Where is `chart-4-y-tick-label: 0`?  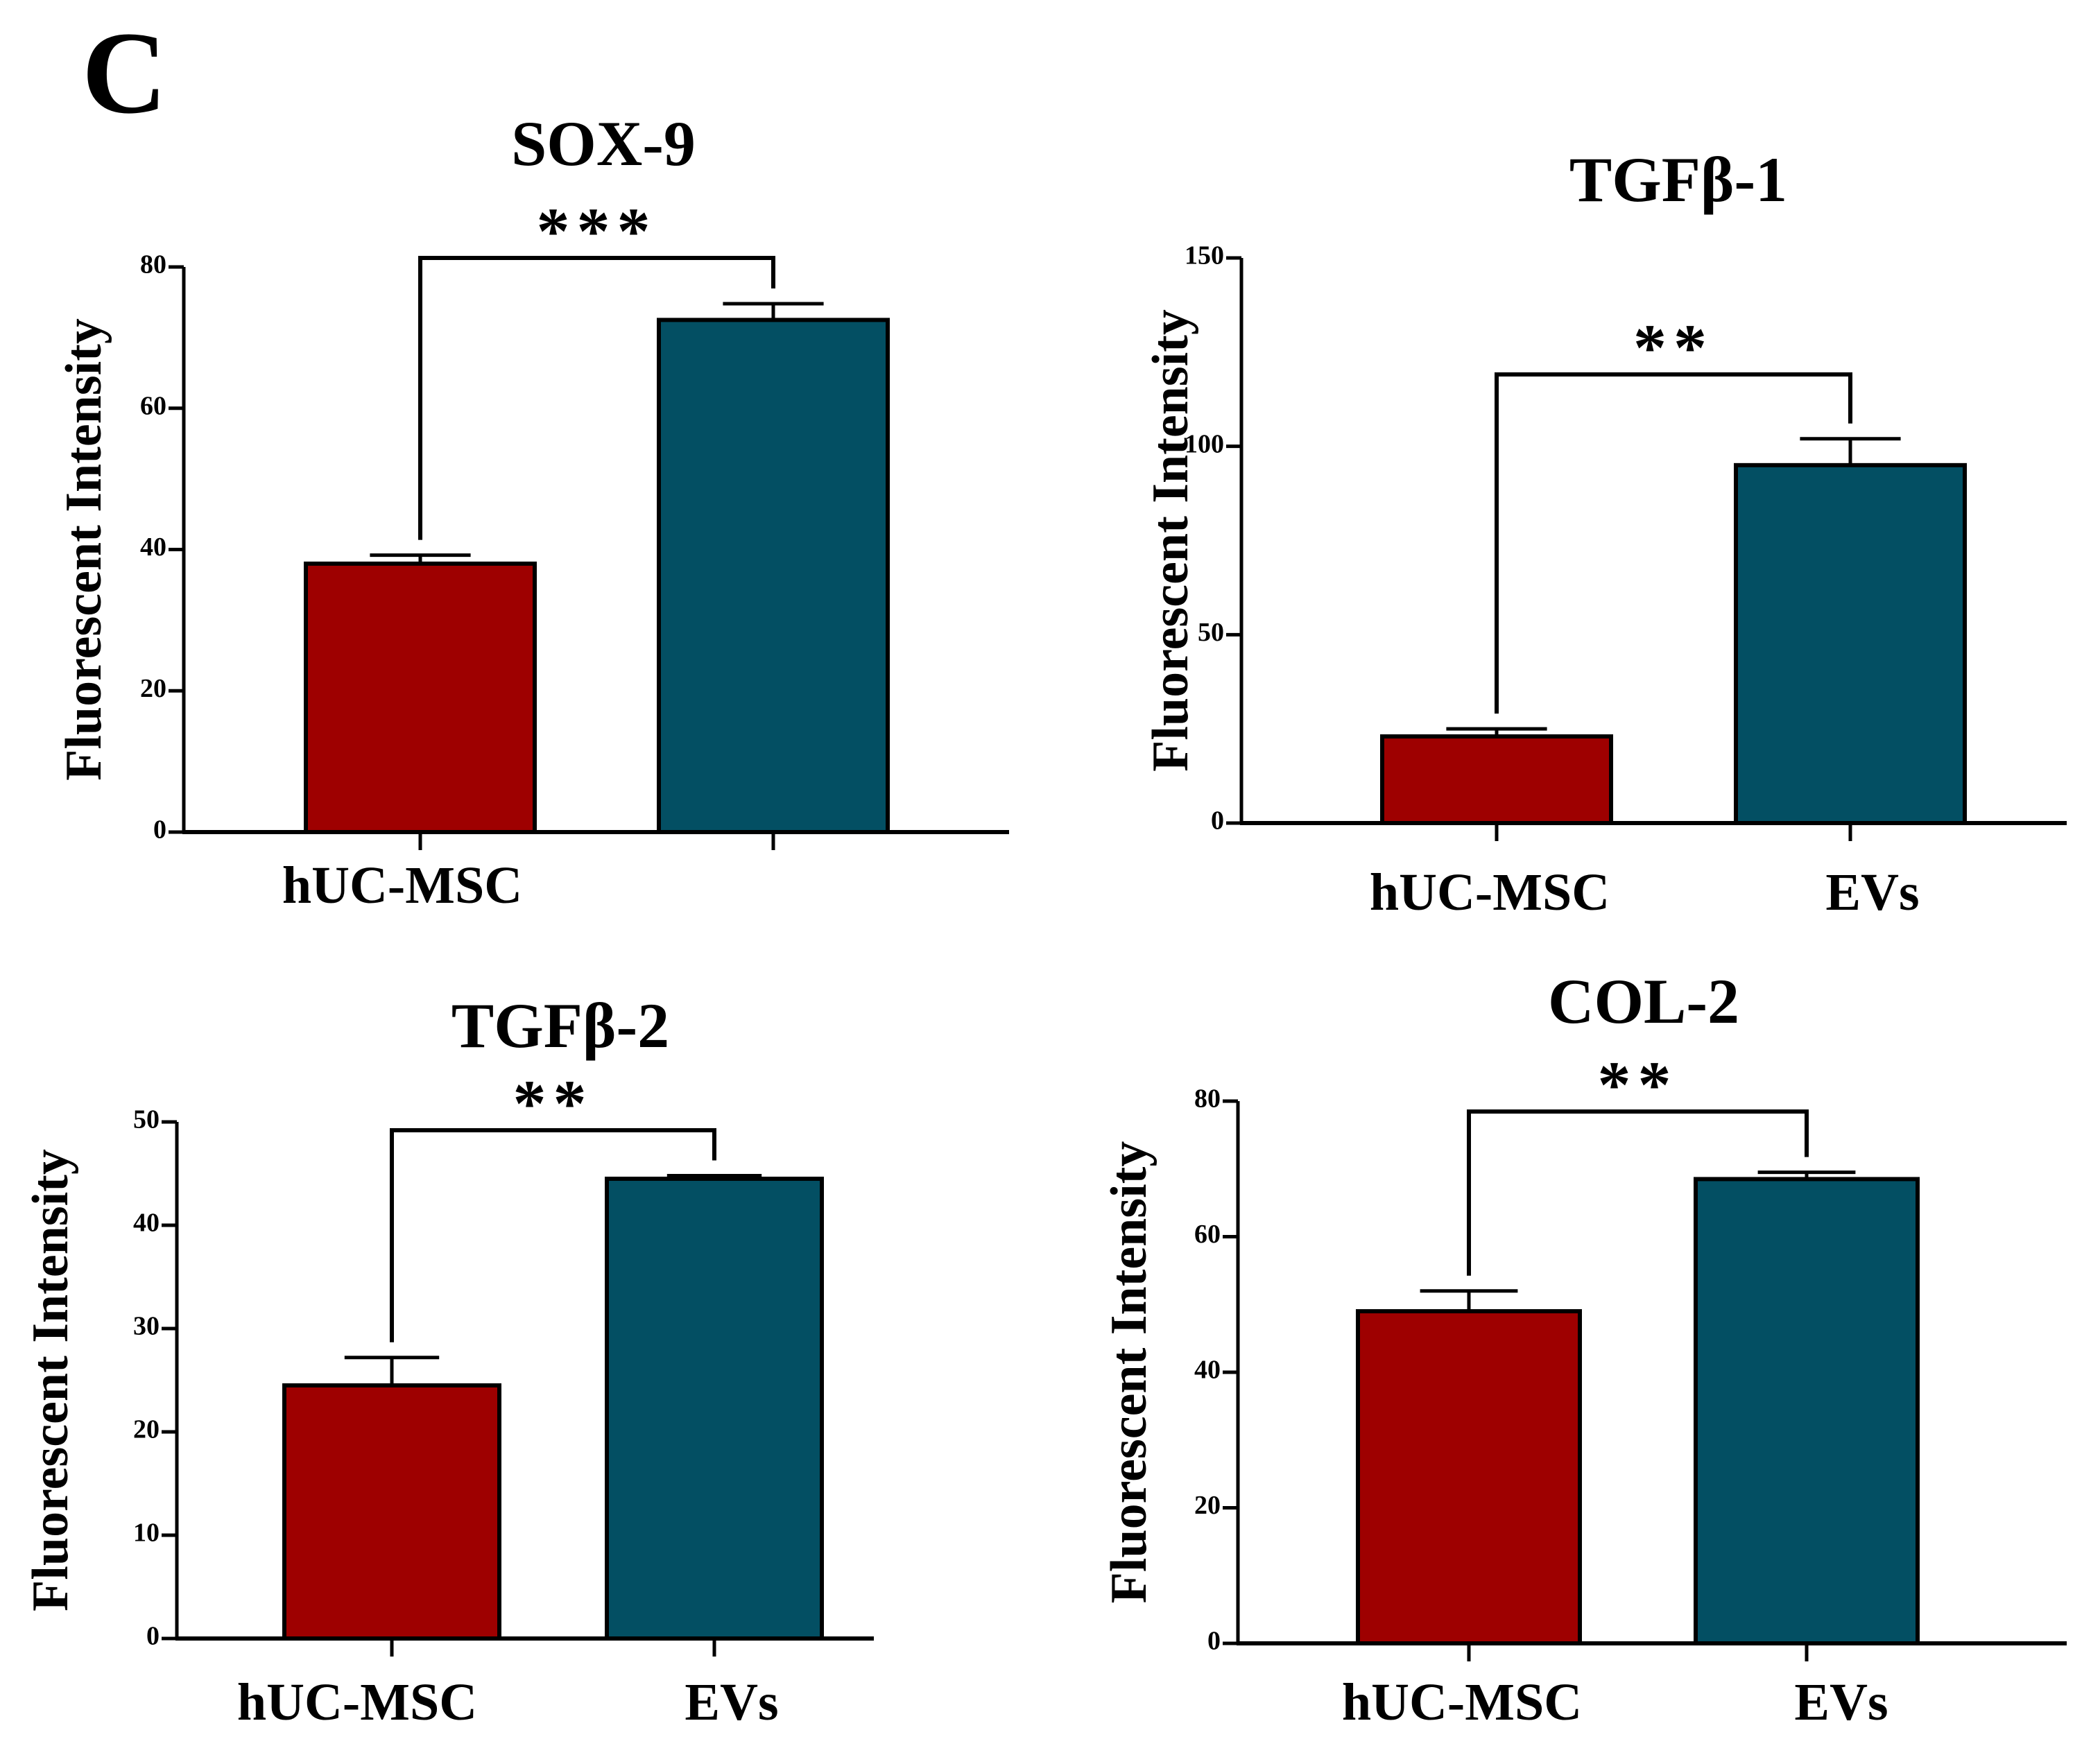 chart-4-y-tick-label: 0 is located at coordinates (1214, 1641).